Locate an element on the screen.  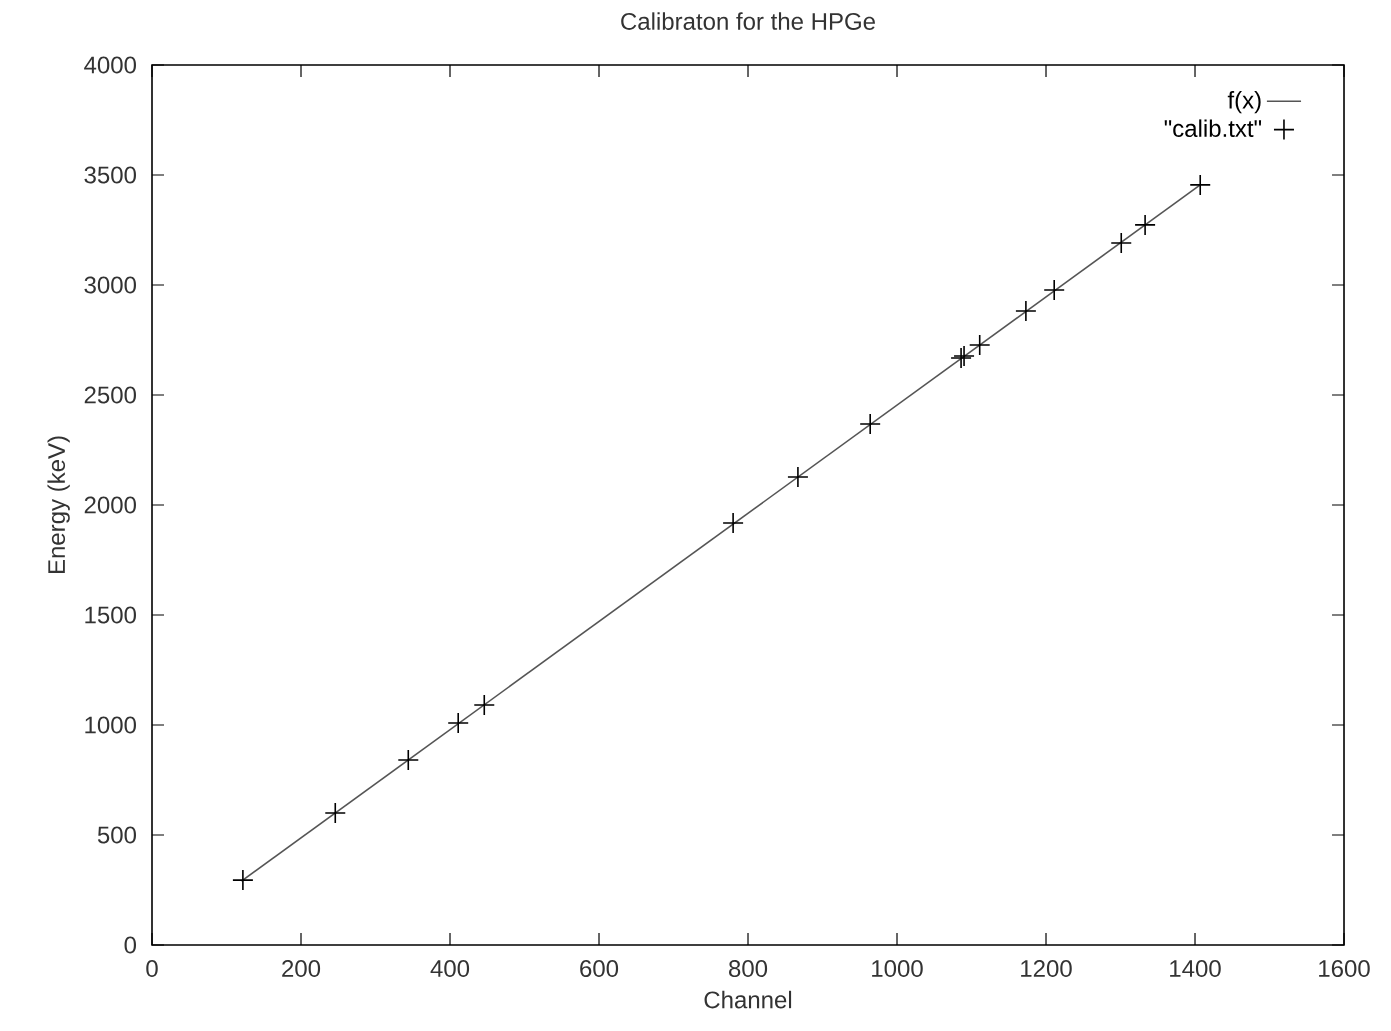
y-tick-label: 2500 is located at coordinates (110, 395).